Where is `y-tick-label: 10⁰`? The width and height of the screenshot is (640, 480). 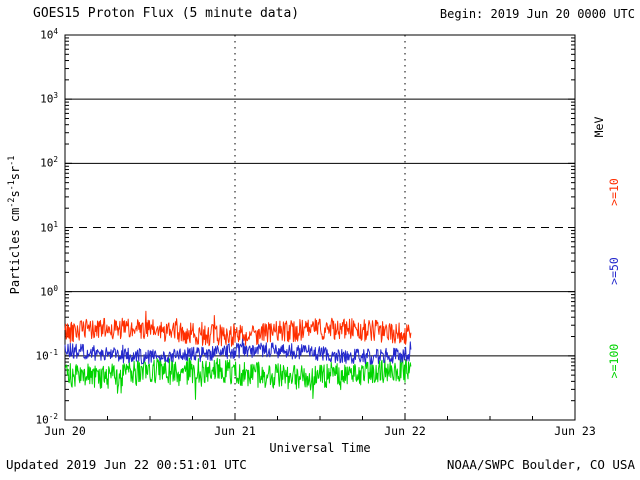 y-tick-label: 10⁰ is located at coordinates (49, 291).